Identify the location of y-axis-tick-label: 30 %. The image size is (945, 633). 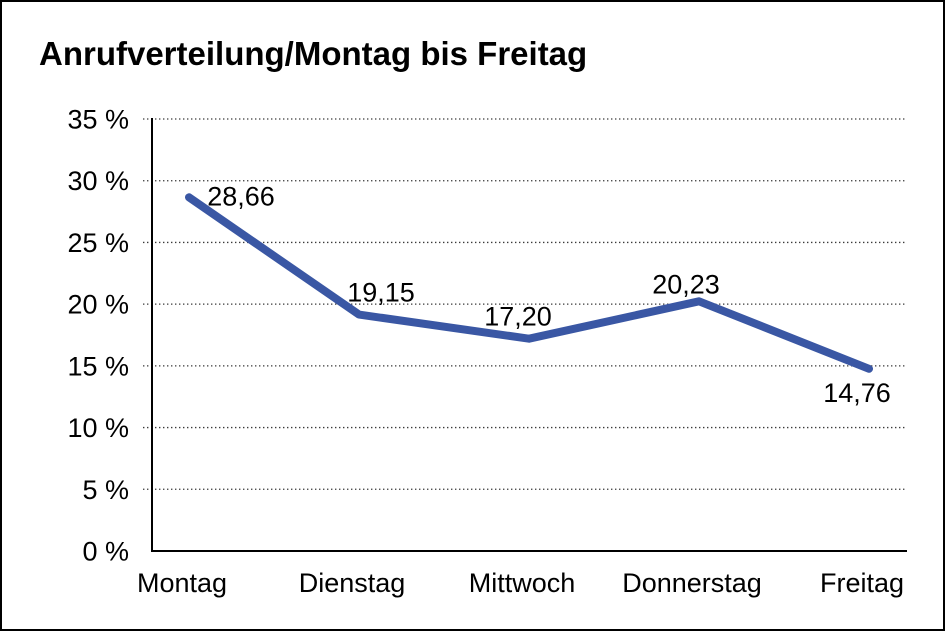
(98, 181).